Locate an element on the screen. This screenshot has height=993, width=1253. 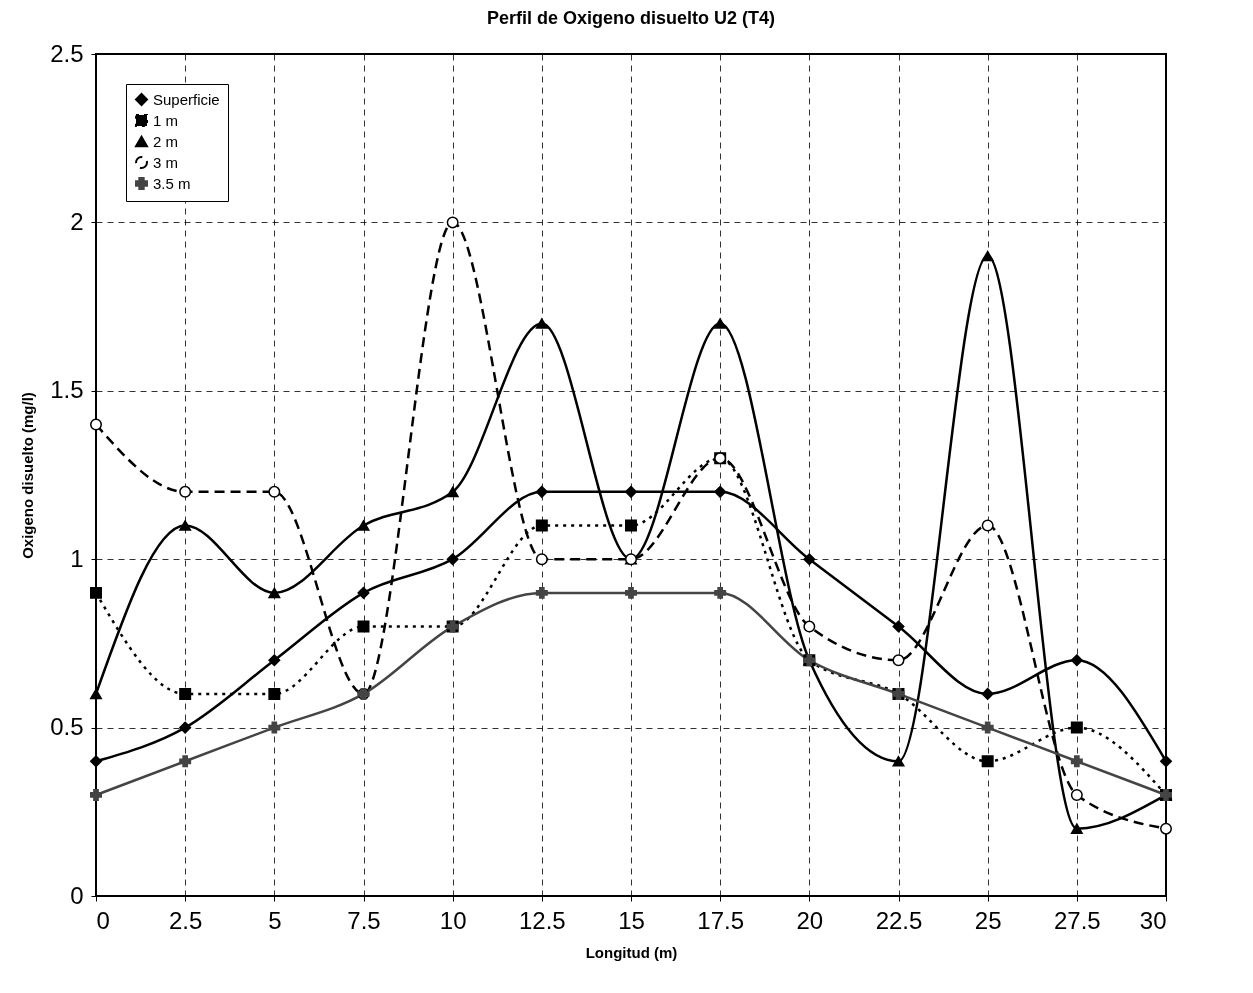
x-tick-label: 25 is located at coordinates (988, 920).